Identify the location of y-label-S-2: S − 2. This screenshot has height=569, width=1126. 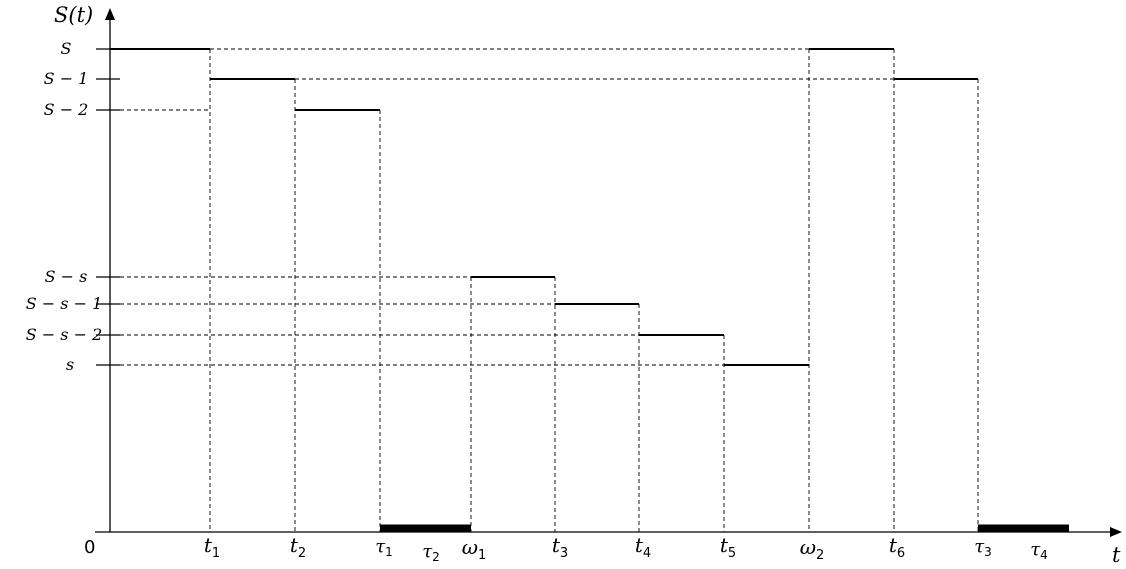
(66, 109).